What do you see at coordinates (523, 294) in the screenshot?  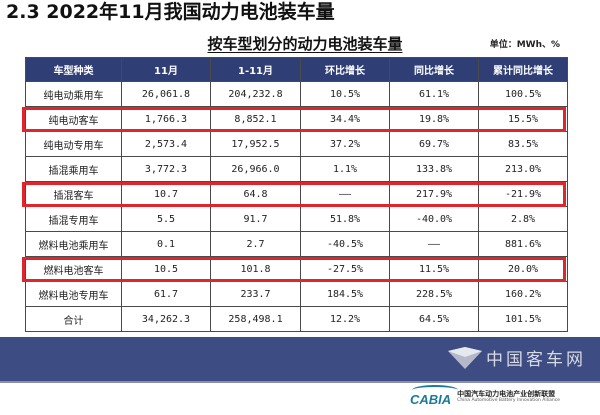 I see `cell-cumulative-yoy-growth: 160.2%` at bounding box center [523, 294].